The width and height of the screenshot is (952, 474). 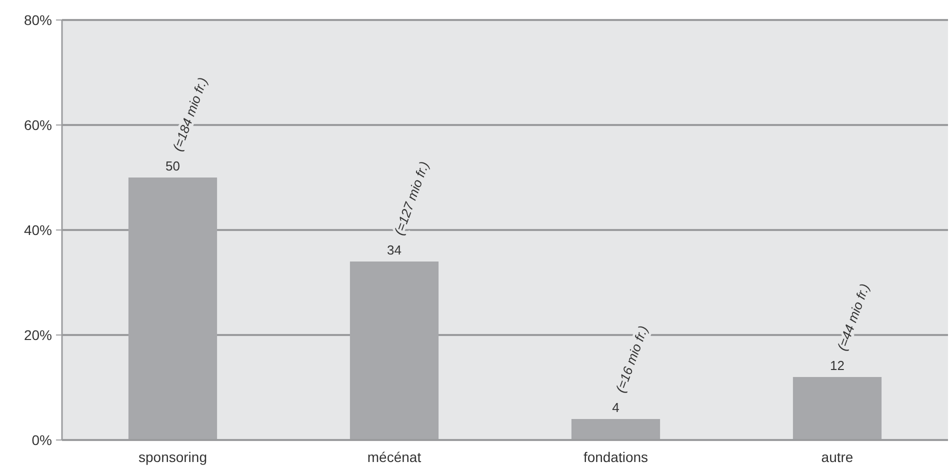 What do you see at coordinates (173, 166) in the screenshot?
I see `data-label: 50` at bounding box center [173, 166].